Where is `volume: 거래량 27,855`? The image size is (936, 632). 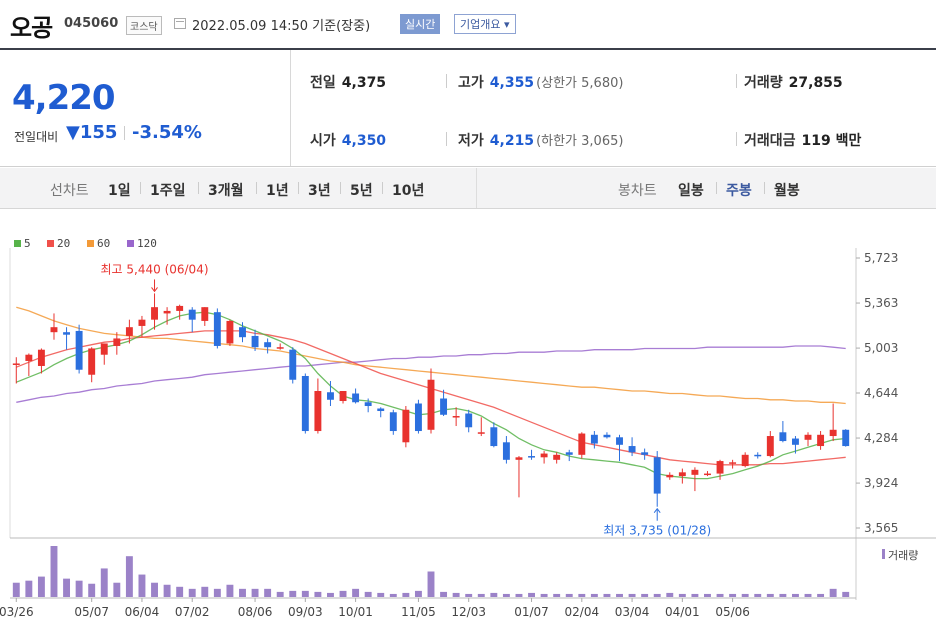 volume: 거래량 27,855 is located at coordinates (793, 82).